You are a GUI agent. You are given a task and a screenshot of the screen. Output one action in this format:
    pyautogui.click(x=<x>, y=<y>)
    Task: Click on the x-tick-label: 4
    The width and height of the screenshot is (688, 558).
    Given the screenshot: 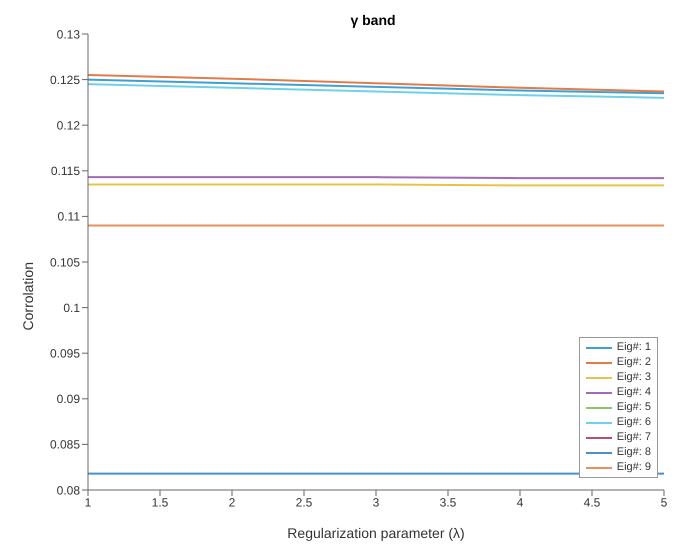 What is the action you would take?
    pyautogui.click(x=520, y=503)
    